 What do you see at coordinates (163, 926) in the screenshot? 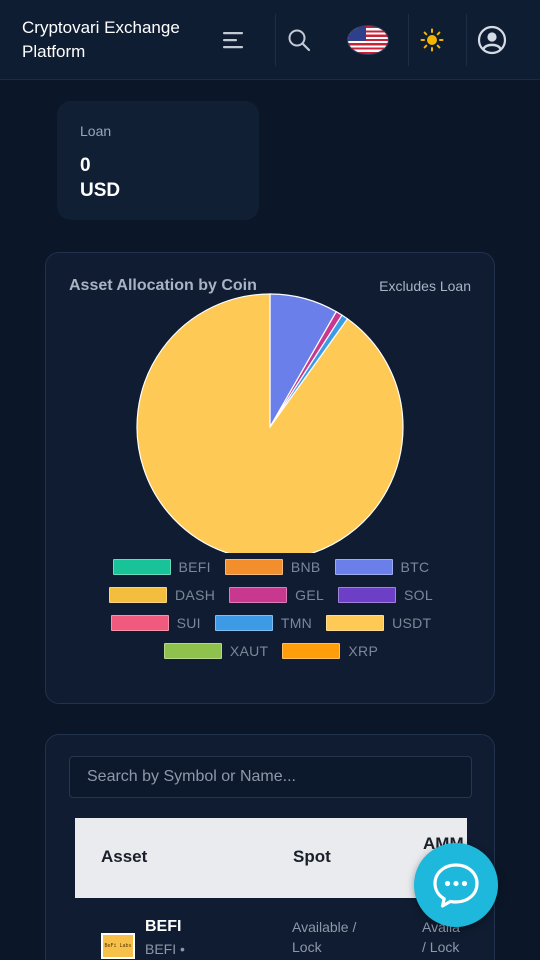
I see `coin-name: BEFI` at bounding box center [163, 926].